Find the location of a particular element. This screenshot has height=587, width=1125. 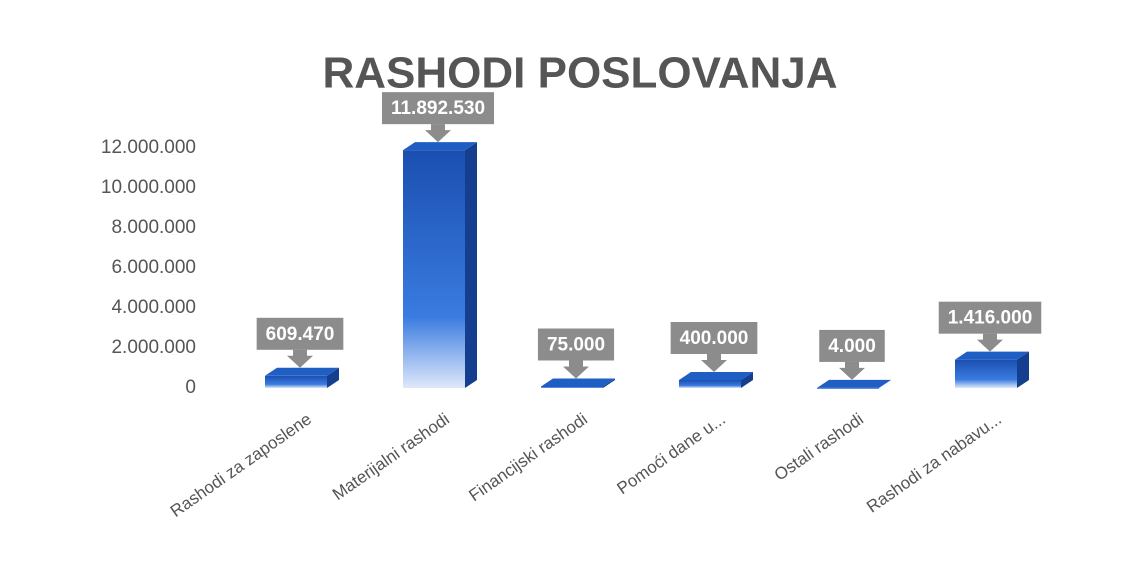

y-tick-label: 6.000.000 is located at coordinates (153, 267).